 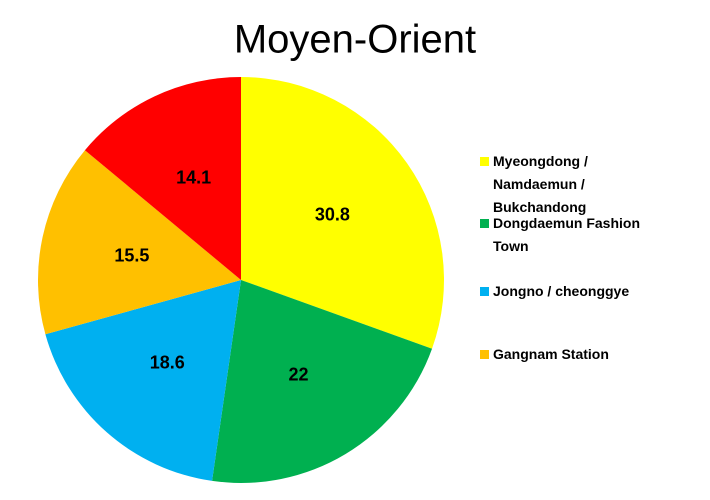 I want to click on legend-entry: Jongno / cheonggye, so click(x=562, y=291).